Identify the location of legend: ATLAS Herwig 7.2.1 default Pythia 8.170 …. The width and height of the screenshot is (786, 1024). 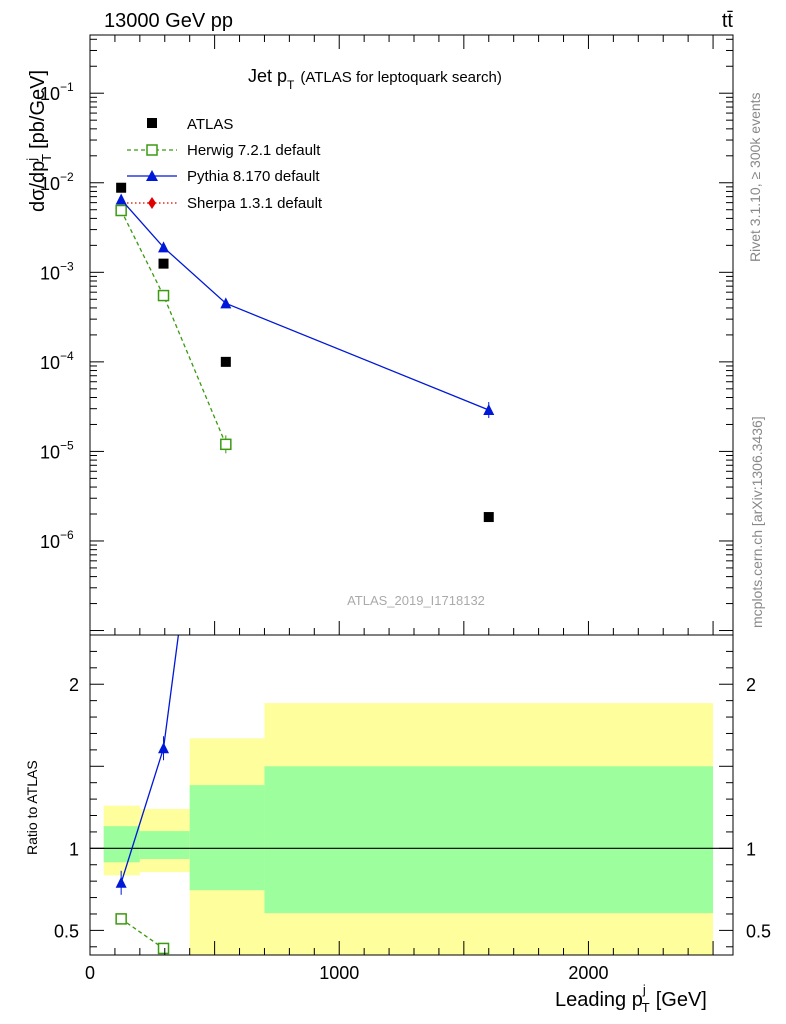
(225, 164).